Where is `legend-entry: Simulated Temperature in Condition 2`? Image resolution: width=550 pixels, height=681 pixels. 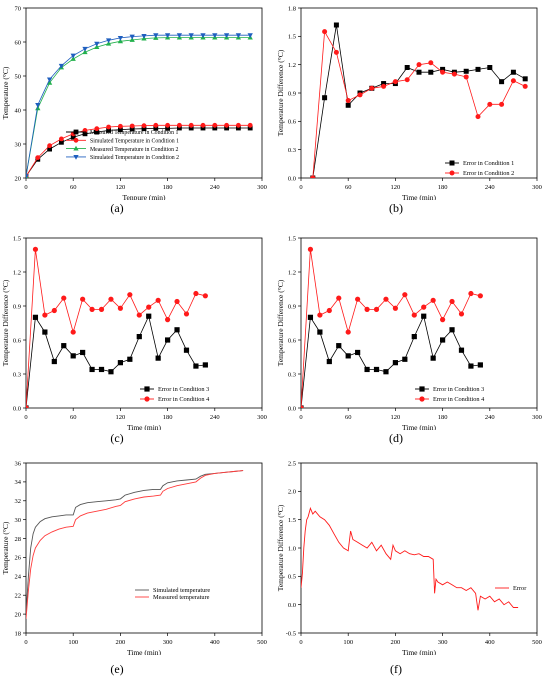
legend-entry: Simulated Temperature in Condition 2 is located at coordinates (134, 158).